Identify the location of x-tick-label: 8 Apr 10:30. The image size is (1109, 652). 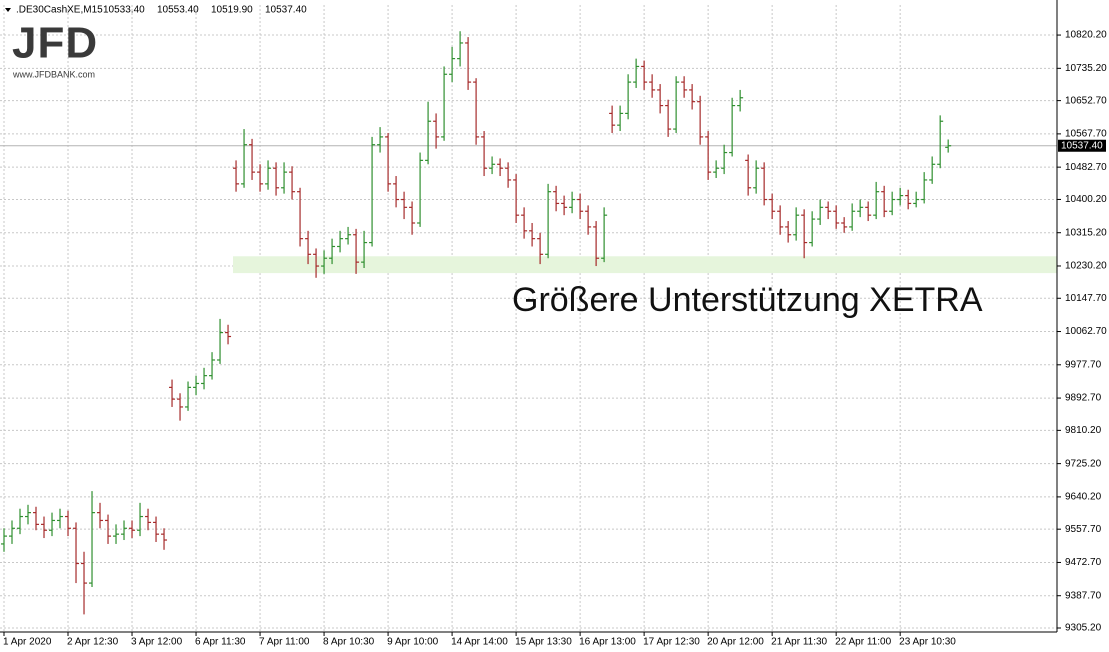
(349, 642).